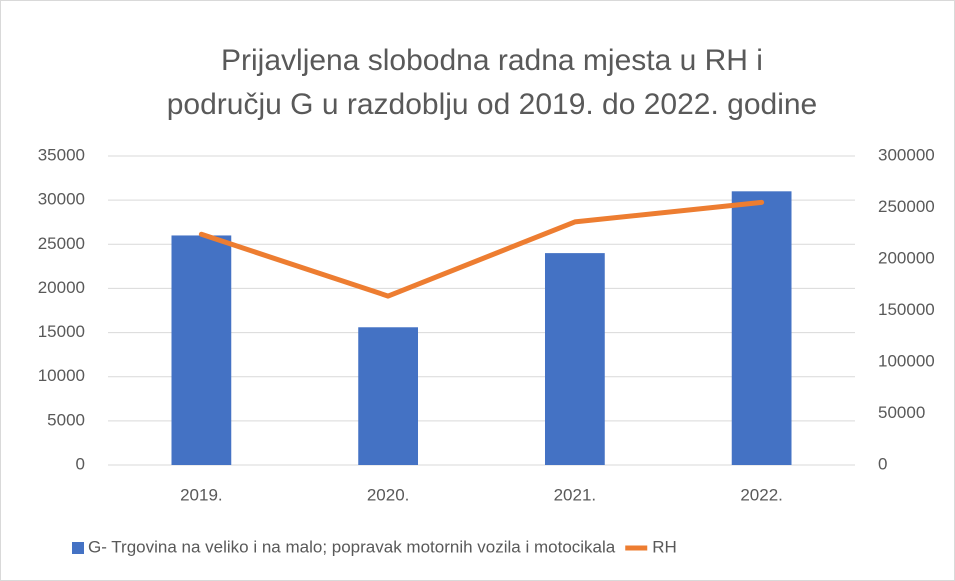 The height and width of the screenshot is (581, 955). Describe the element at coordinates (78, 548) in the screenshot. I see `legend-swatch` at that location.